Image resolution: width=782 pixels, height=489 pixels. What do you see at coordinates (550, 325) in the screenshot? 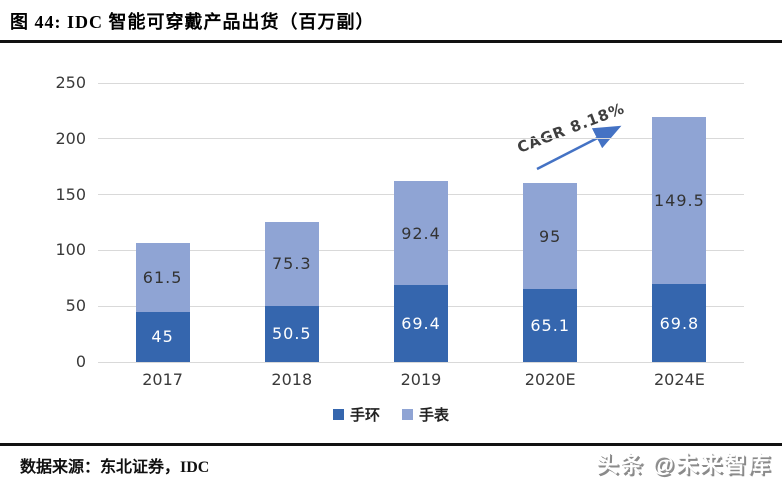
I see `bar-segment-手环-2020E: 65.1` at bounding box center [550, 325].